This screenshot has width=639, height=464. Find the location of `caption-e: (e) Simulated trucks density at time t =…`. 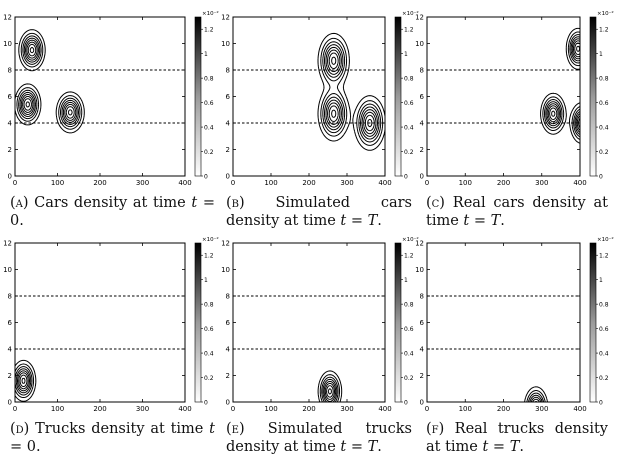

caption-e: (e) Simulated trucks density at time t =… is located at coordinates (319, 438).